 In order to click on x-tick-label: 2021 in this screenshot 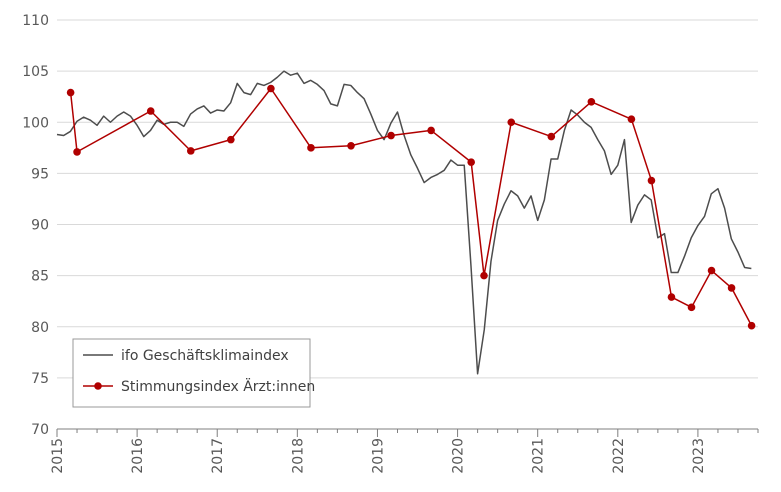, I will do `click(539, 456)`.